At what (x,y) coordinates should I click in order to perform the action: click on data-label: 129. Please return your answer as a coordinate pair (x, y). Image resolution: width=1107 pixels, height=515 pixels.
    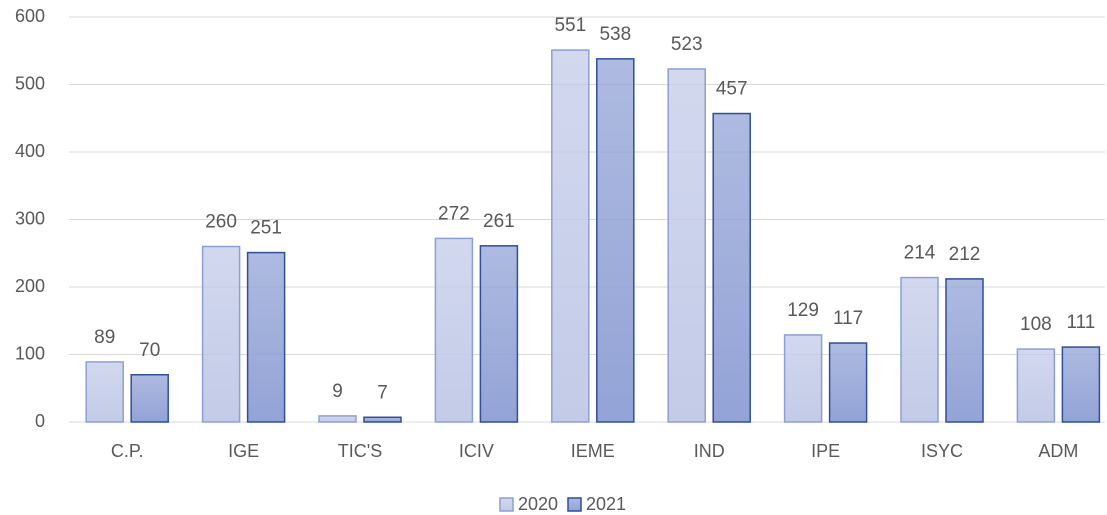
    Looking at the image, I should click on (803, 310).